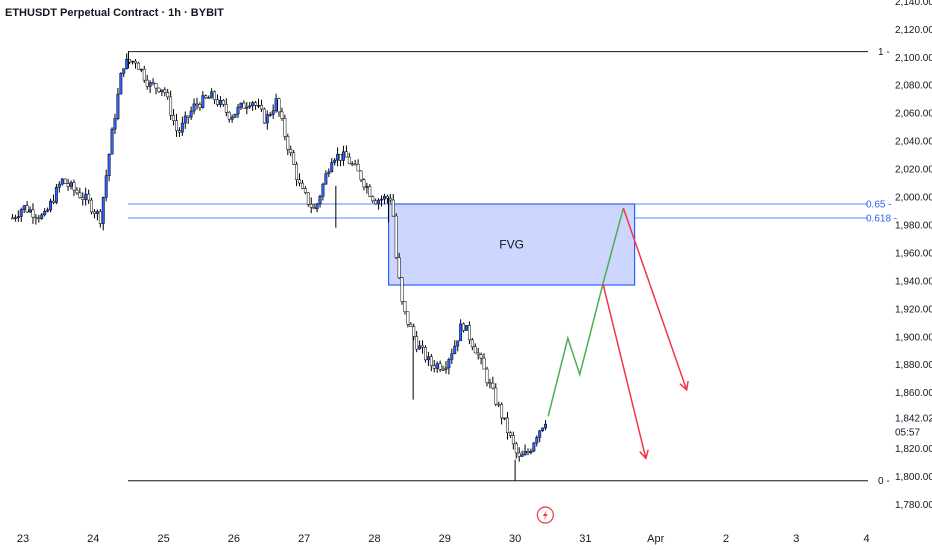  Describe the element at coordinates (913, 505) in the screenshot. I see `price-tick-label: 1,780.00` at that location.